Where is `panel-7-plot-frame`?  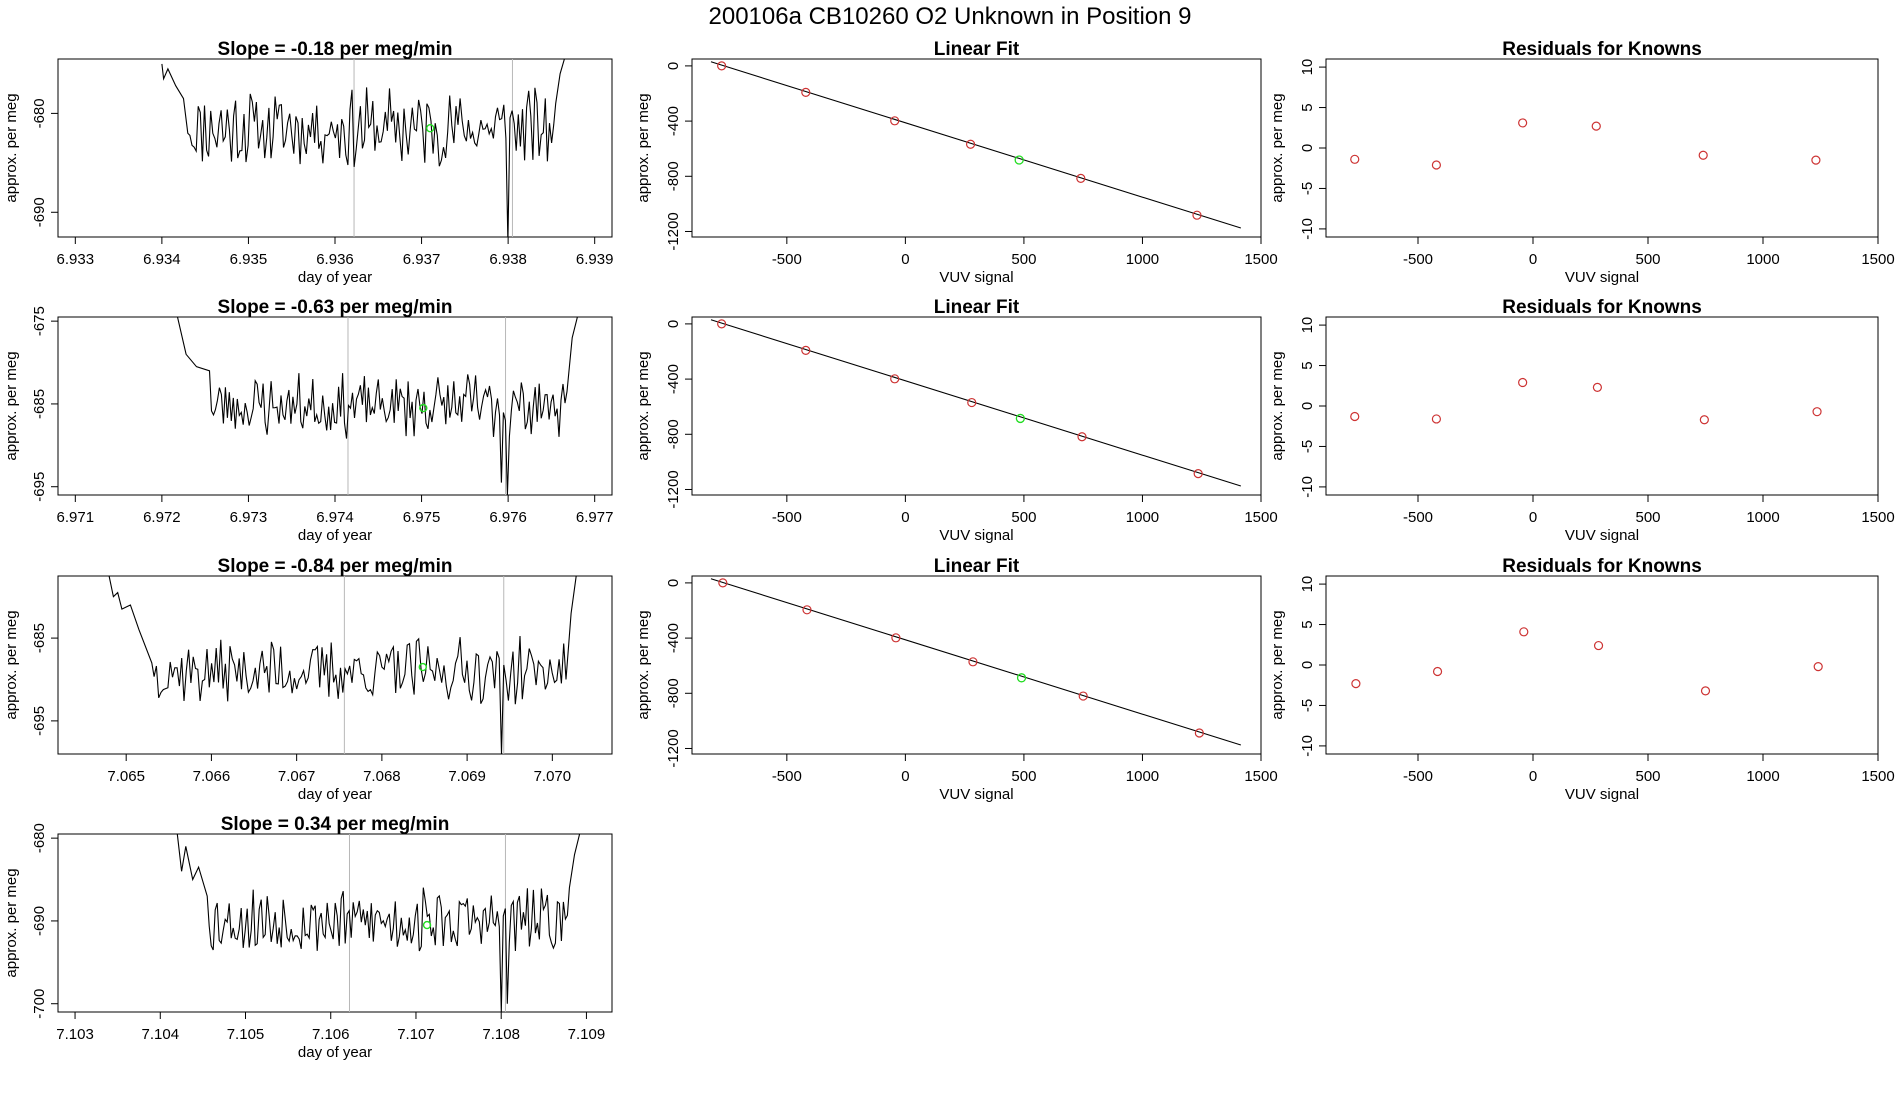 panel-7-plot-frame is located at coordinates (976, 665).